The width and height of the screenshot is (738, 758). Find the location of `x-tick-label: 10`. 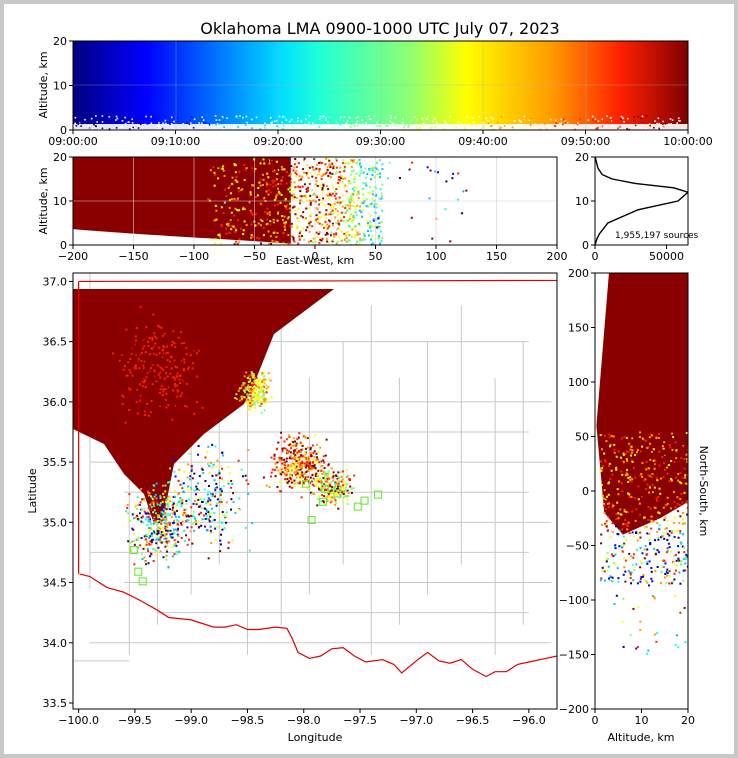

x-tick-label: 10 is located at coordinates (642, 720).